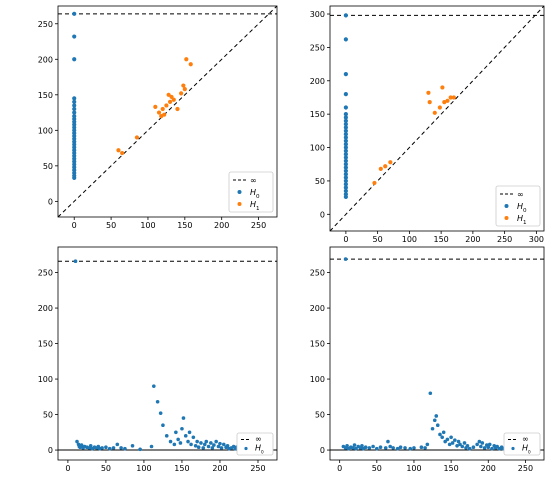 This screenshot has height=490, width=550. Describe the element at coordinates (525, 439) in the screenshot. I see `legend-label: ∞` at that location.